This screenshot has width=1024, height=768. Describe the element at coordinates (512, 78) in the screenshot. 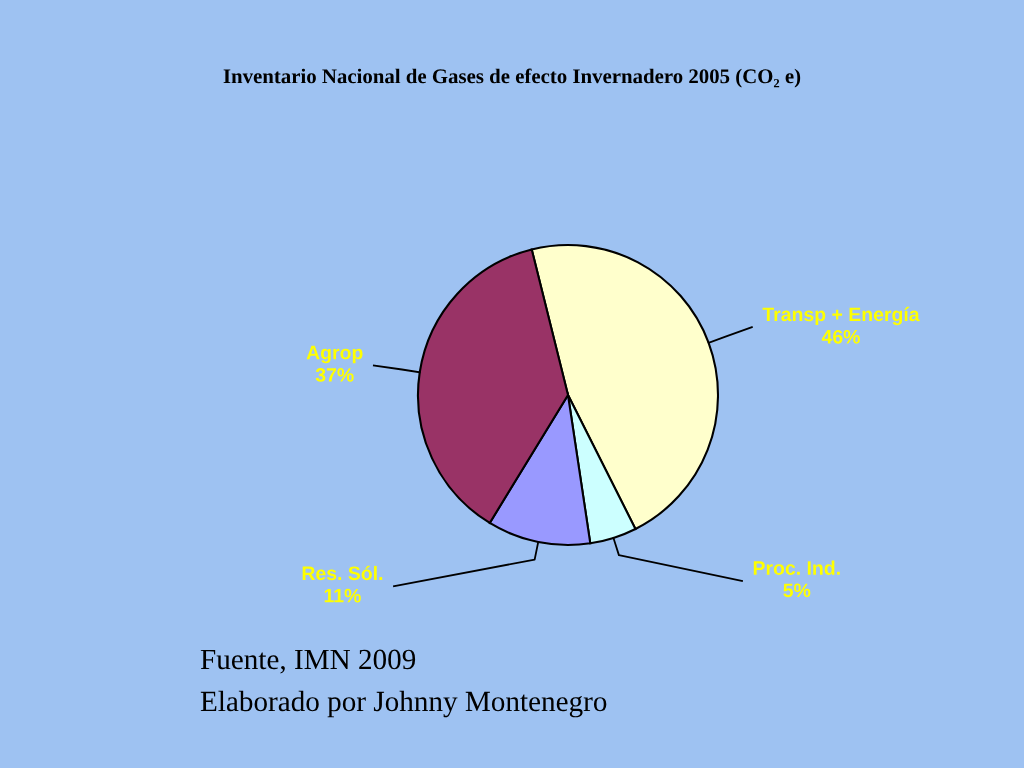

I see `chart-title: Inventario Nacional de Gases de efecto Invernadero 2005 (CO₂ e)` at that location.